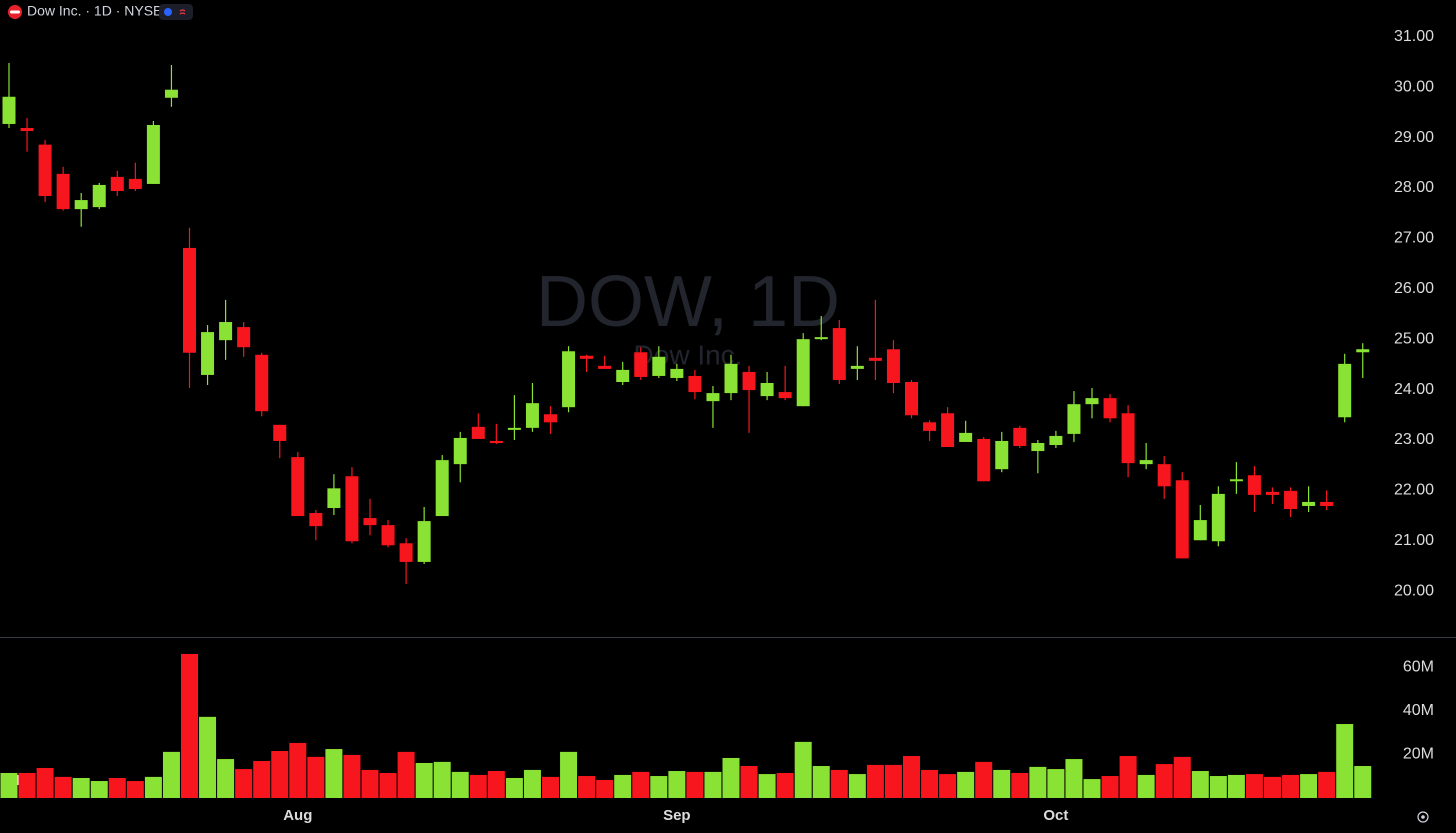 The image size is (1456, 833). What do you see at coordinates (688, 354) in the screenshot?
I see `watermark-subtitle: Dow Inc.` at bounding box center [688, 354].